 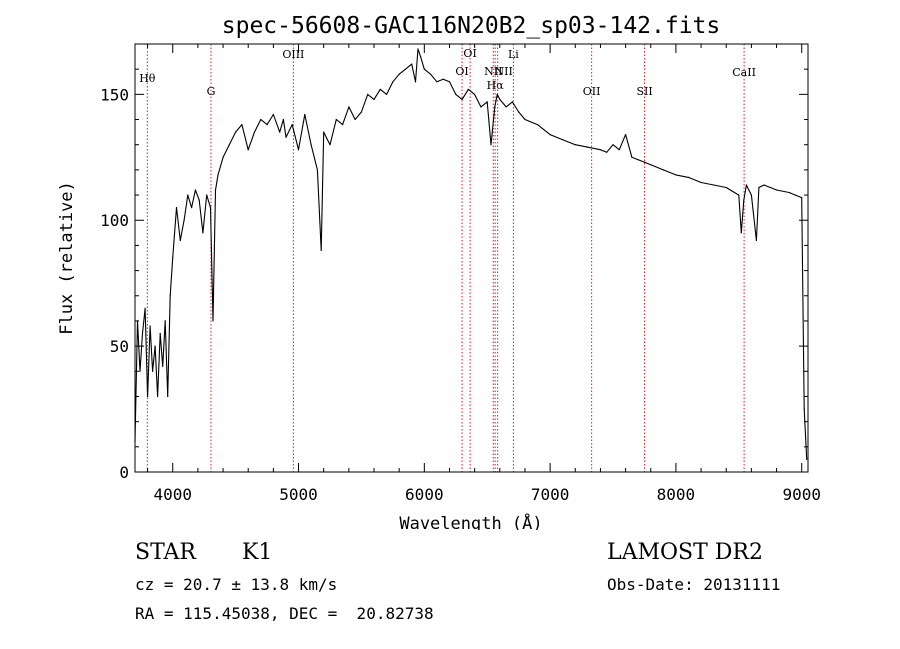 What do you see at coordinates (550, 494) in the screenshot?
I see `x-tick-label: 7000` at bounding box center [550, 494].